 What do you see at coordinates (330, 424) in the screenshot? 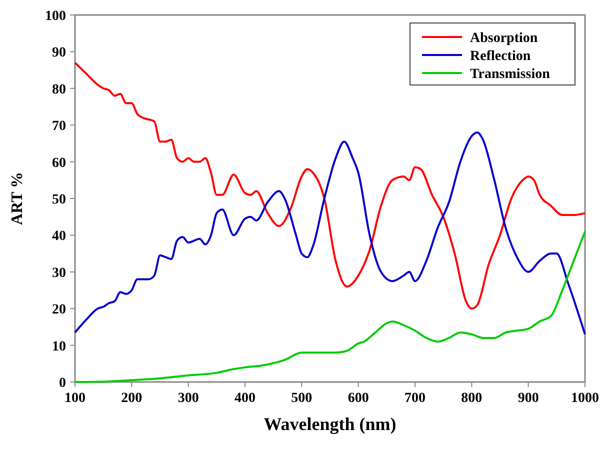
I see `x-axis-title: Wavelength (nm)` at bounding box center [330, 424].